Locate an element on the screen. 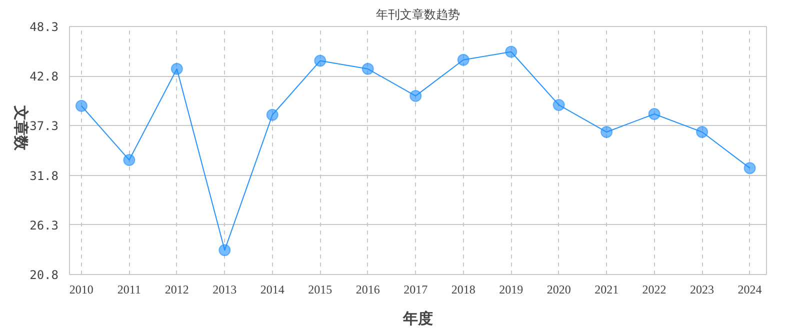  y-tick-label: 20.8 is located at coordinates (44, 275).